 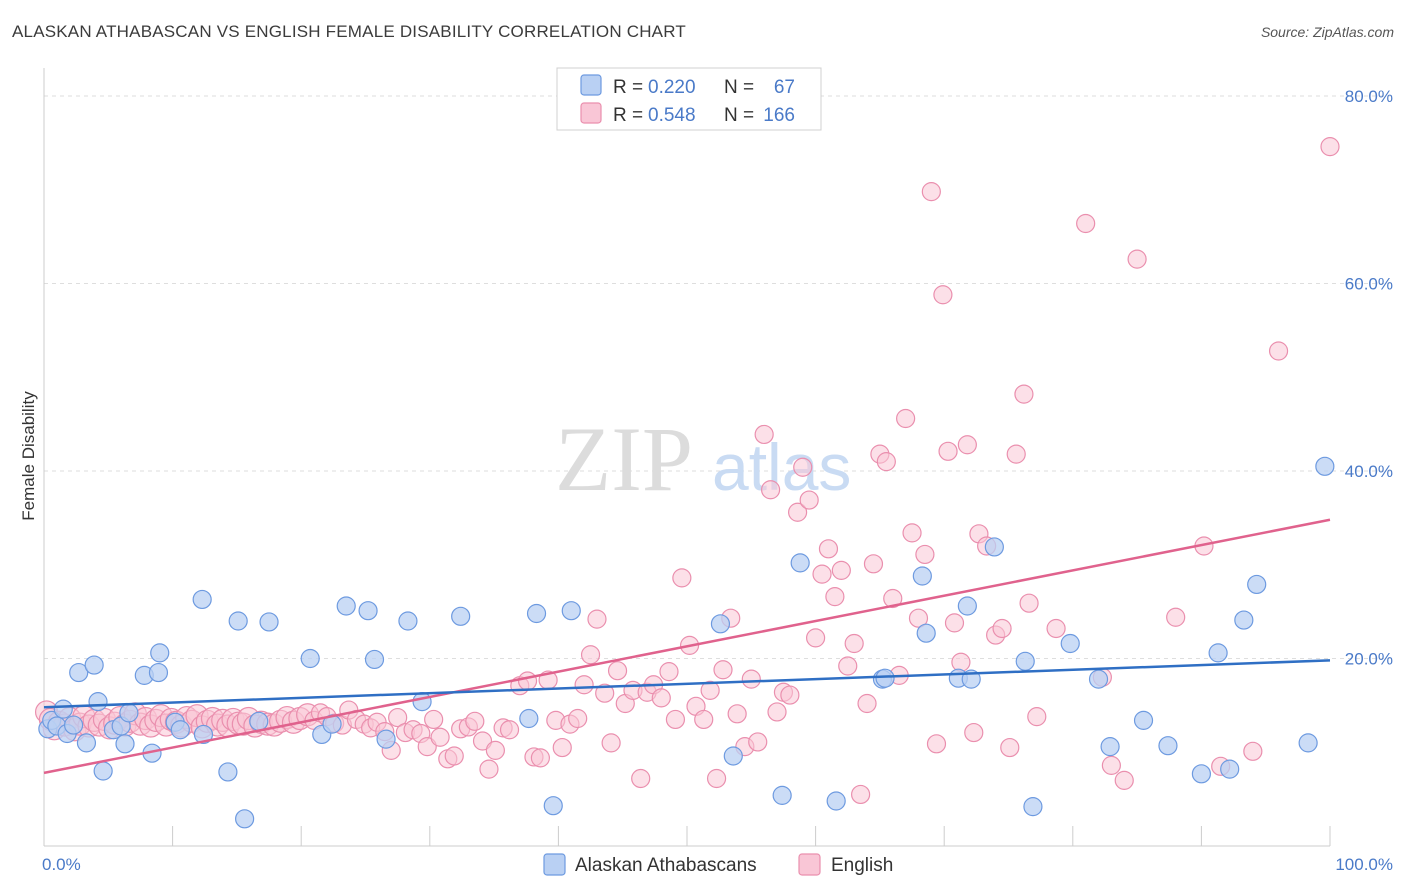 What do you see at coordinates (1369, 284) in the screenshot?
I see `y-tick-label-2: 60.0%` at bounding box center [1369, 284].